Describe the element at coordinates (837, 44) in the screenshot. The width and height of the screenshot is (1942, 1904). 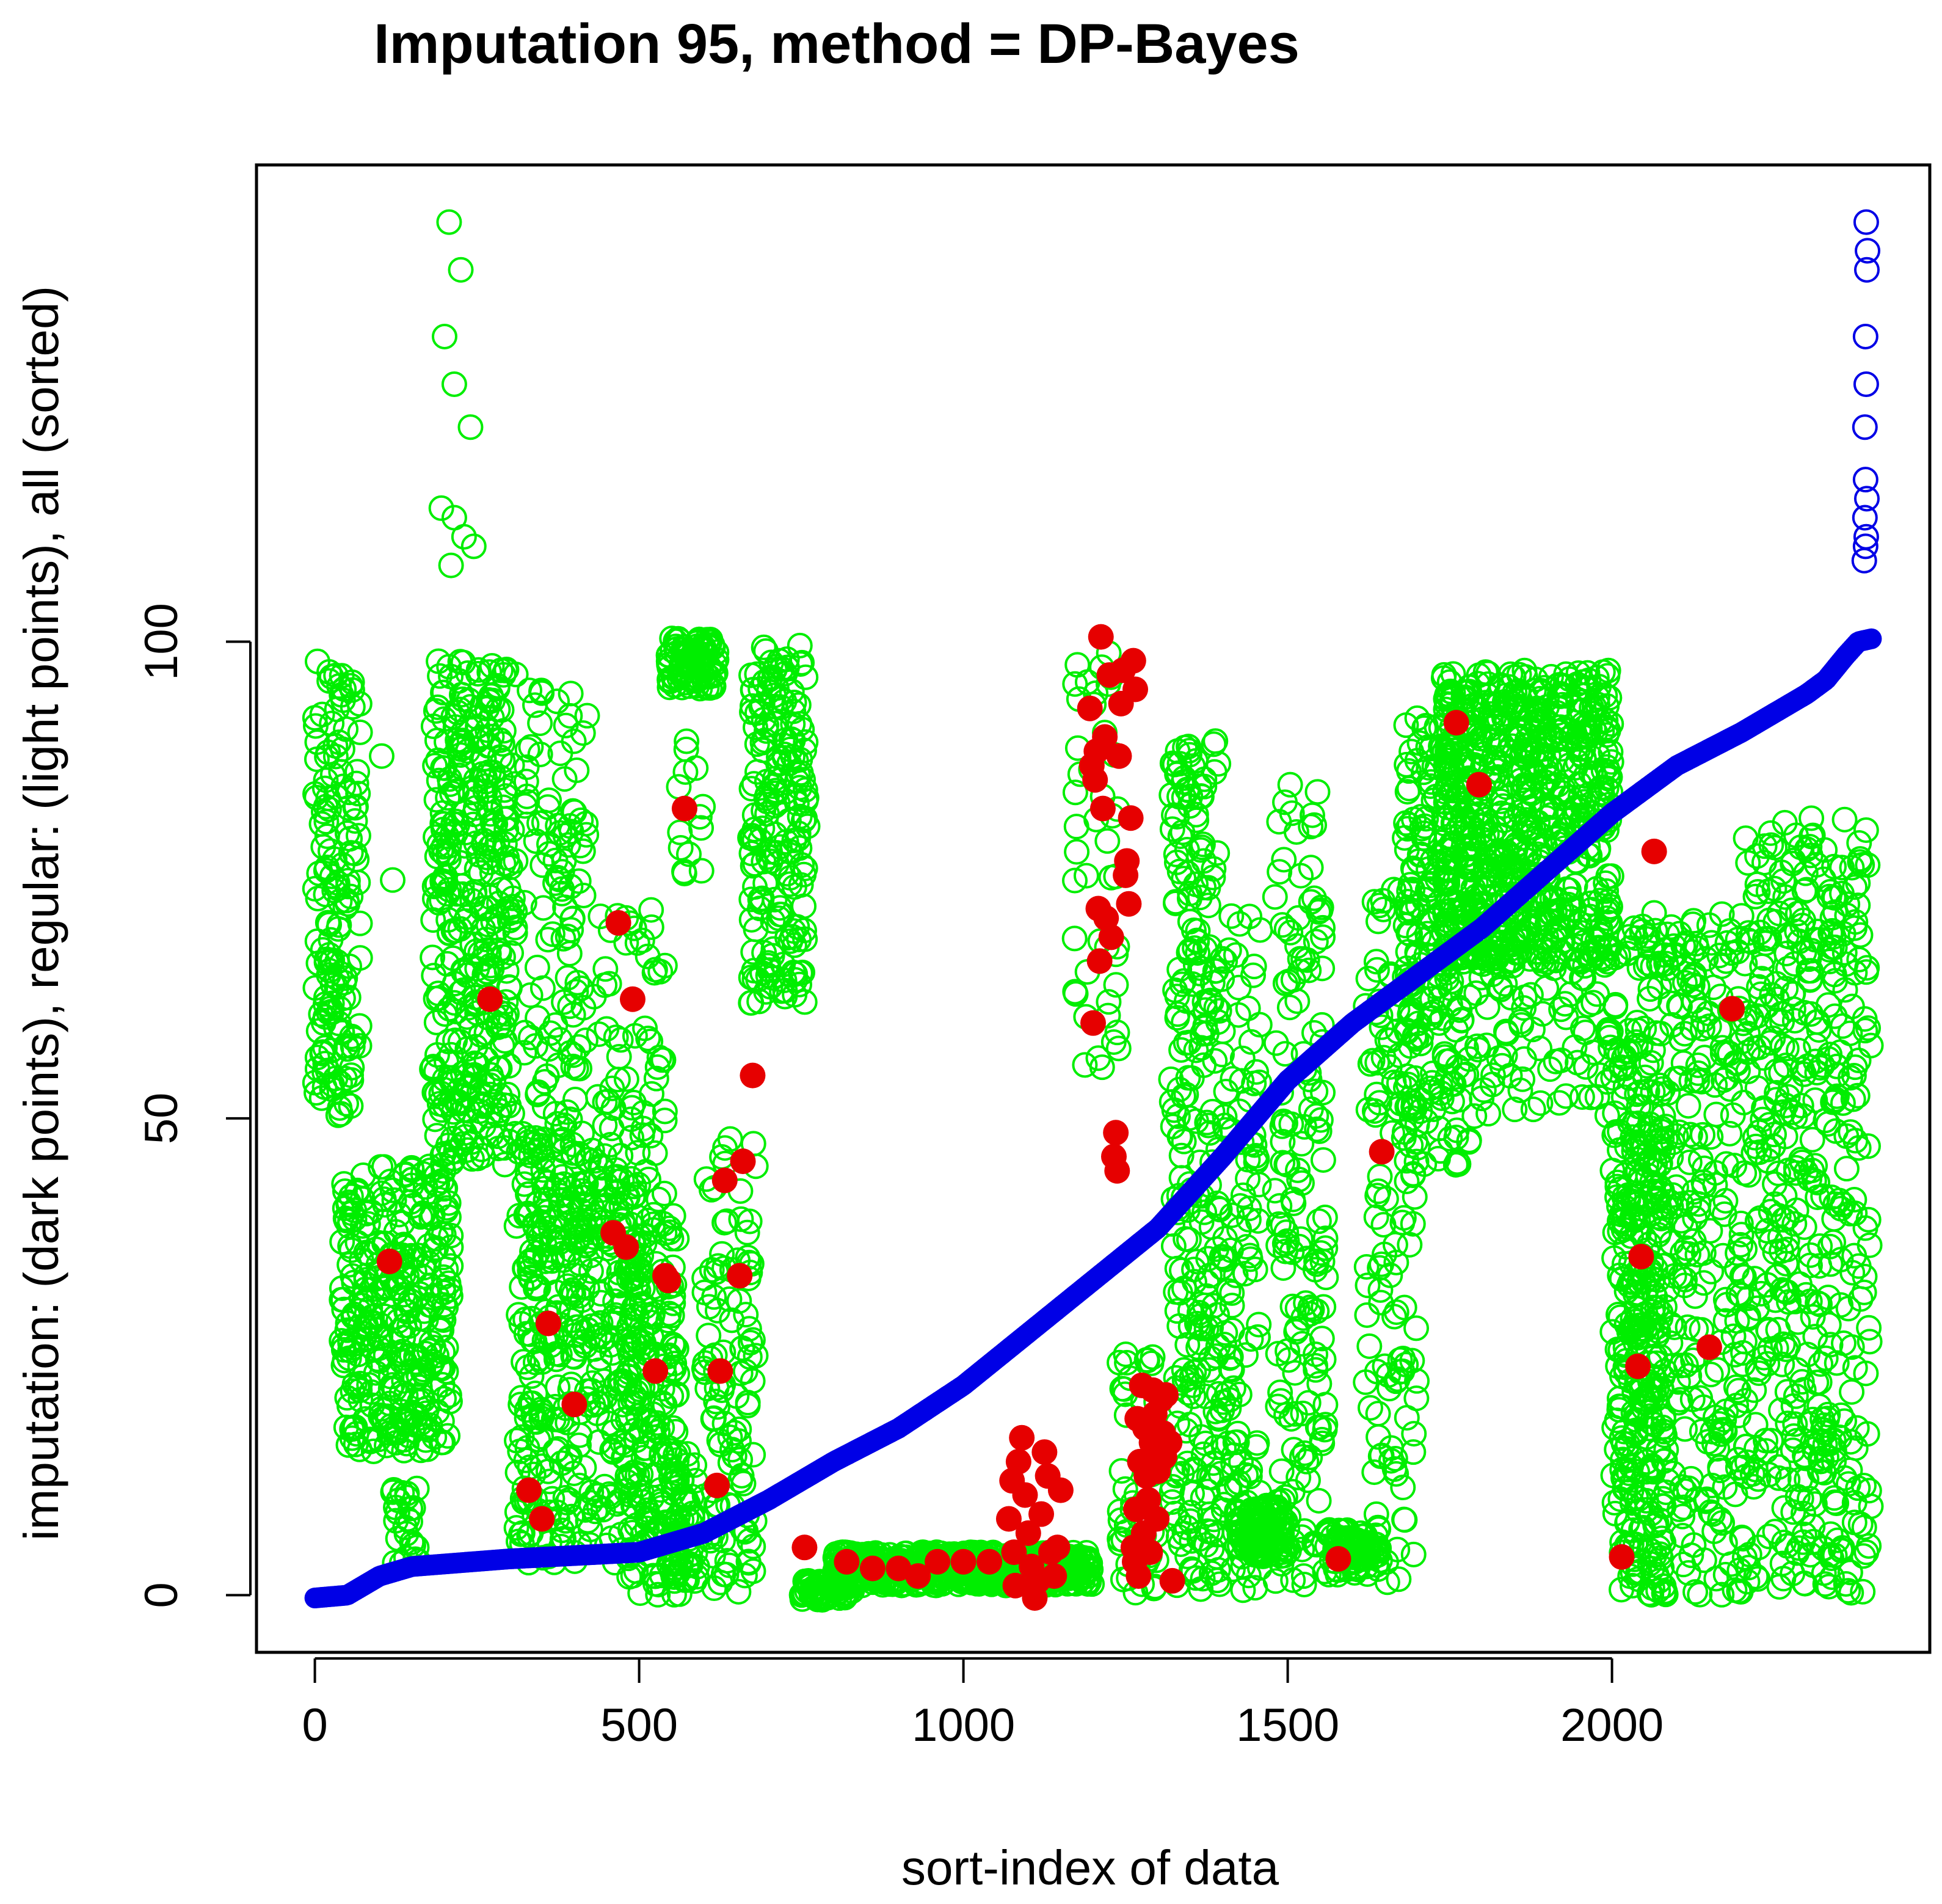
I see `chart-title: Imputation 95, method = DP-Bayes` at that location.